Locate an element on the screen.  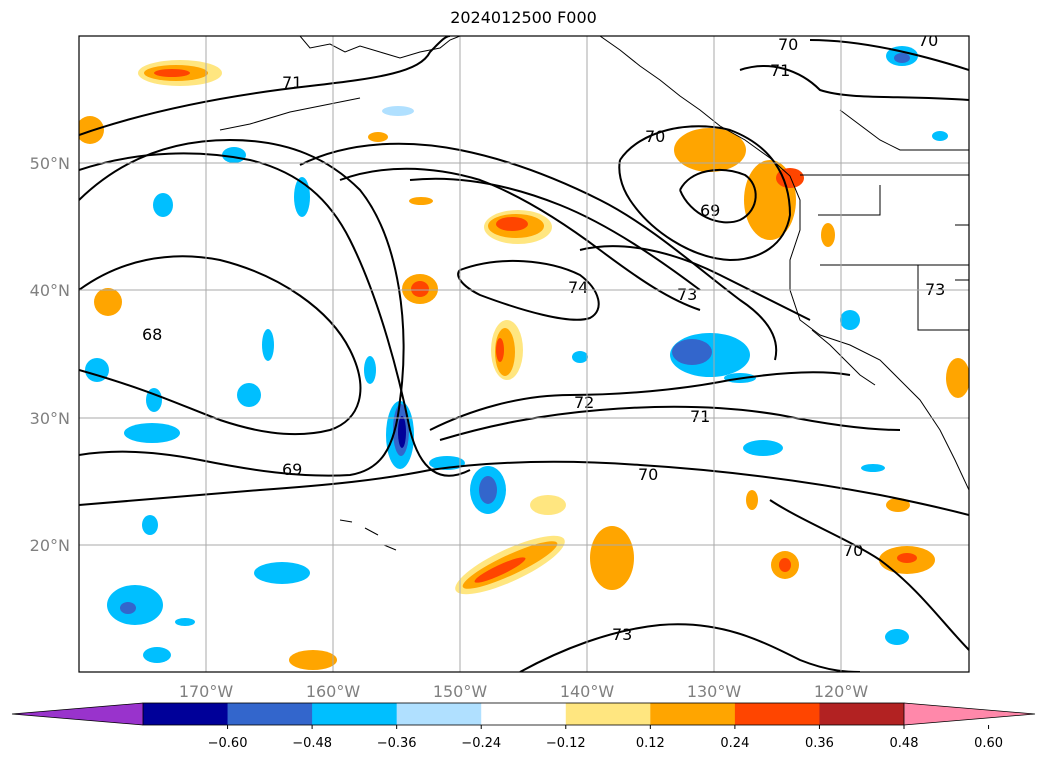
lon-label: 170°W is located at coordinates (206, 691).